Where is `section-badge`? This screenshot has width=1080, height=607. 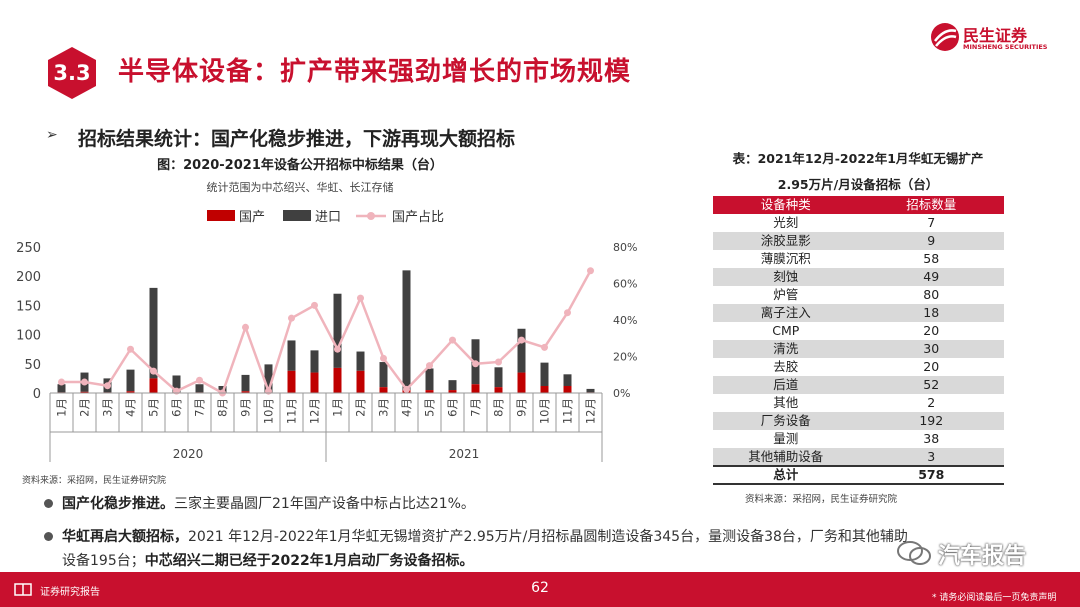
section-badge is located at coordinates (72, 73).